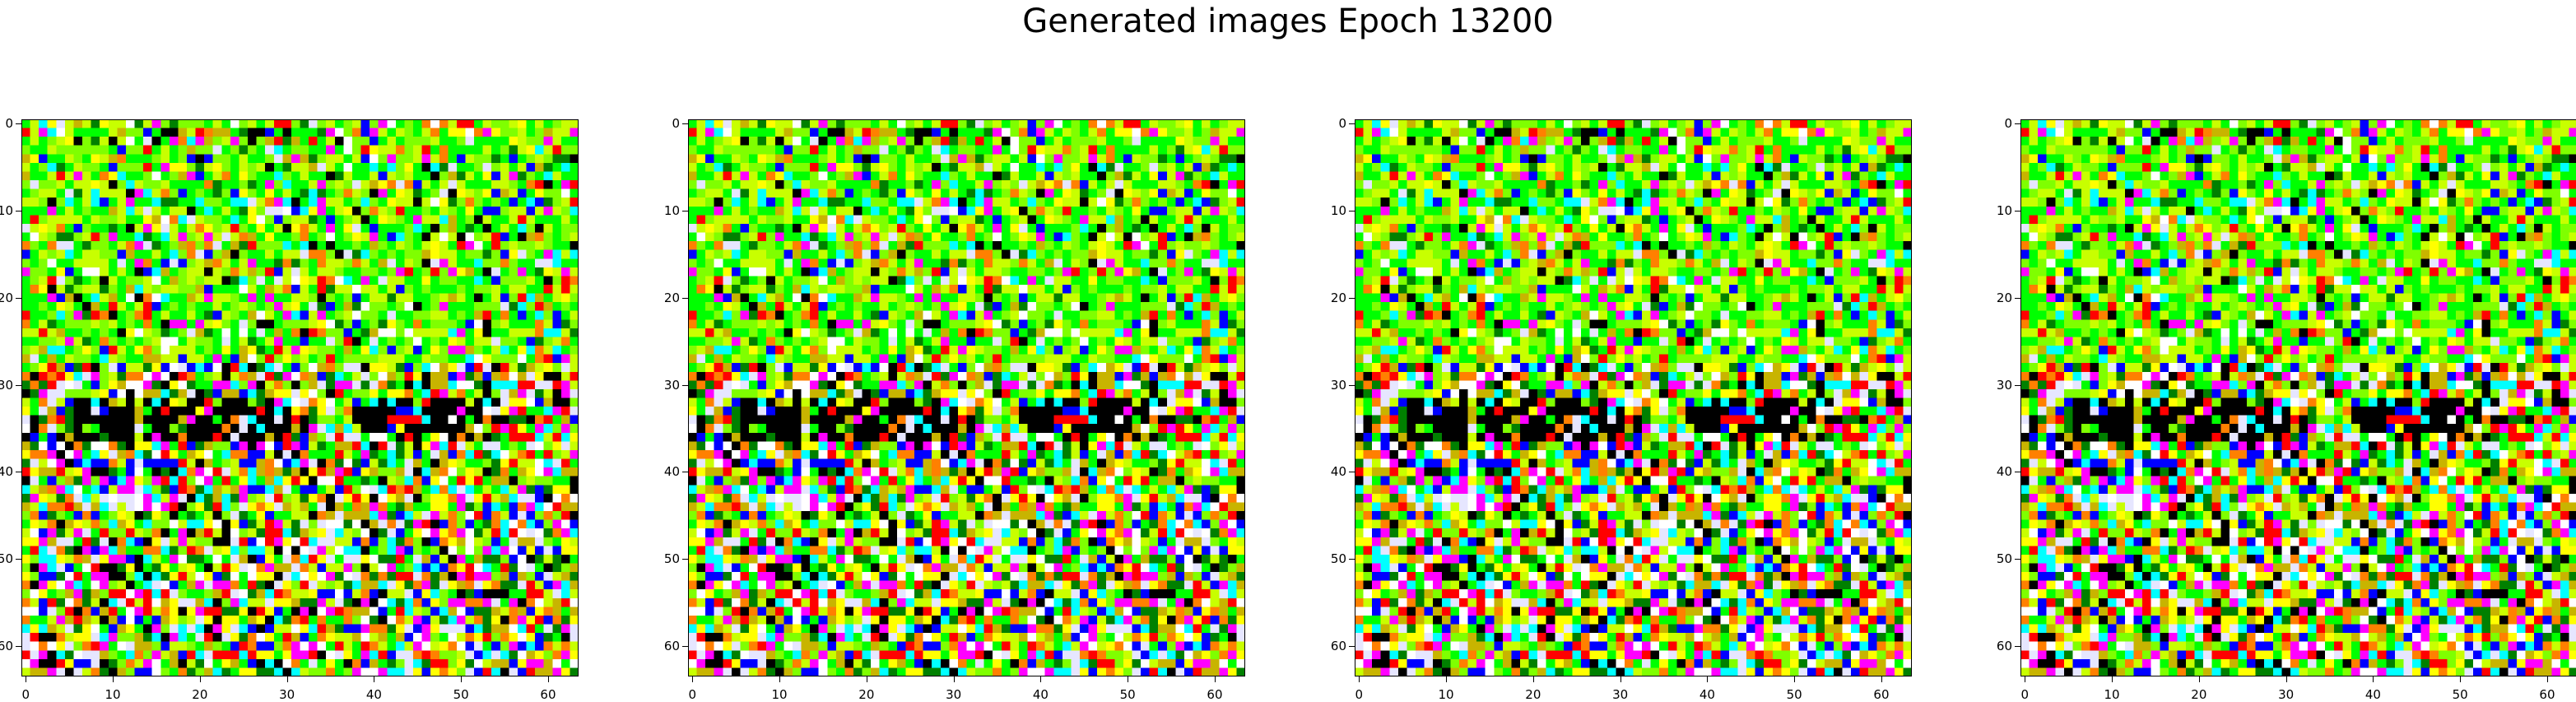  What do you see at coordinates (6, 646) in the screenshot?
I see `y-tick-label: 60` at bounding box center [6, 646].